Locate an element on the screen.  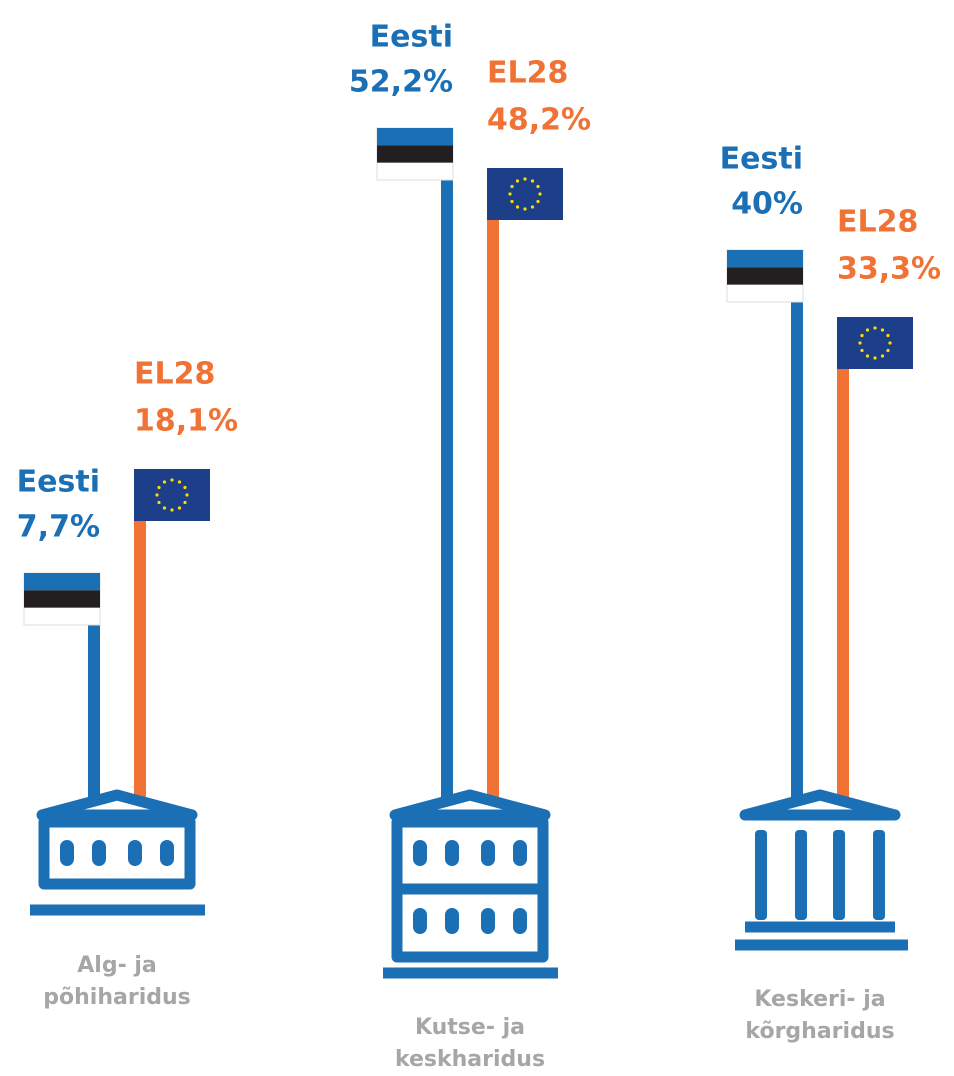
value-label: 7,7% is located at coordinates (58, 527).